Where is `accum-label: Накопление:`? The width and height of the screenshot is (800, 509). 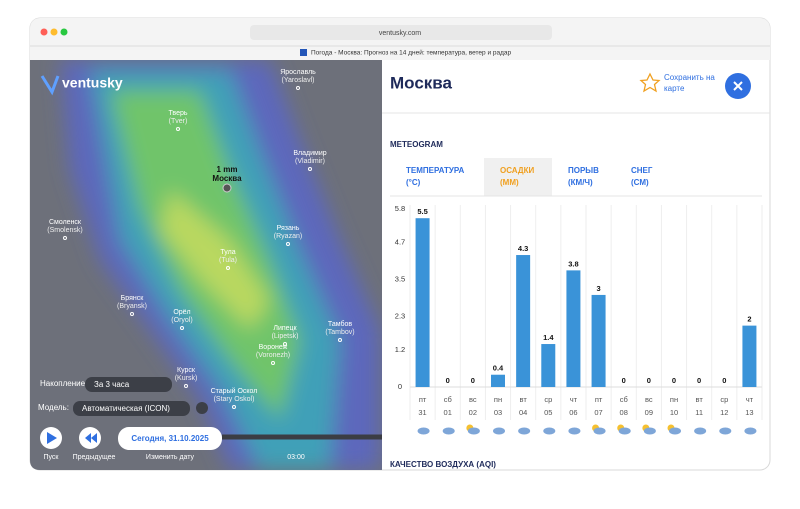 accum-label: Накопление: is located at coordinates (63, 383).